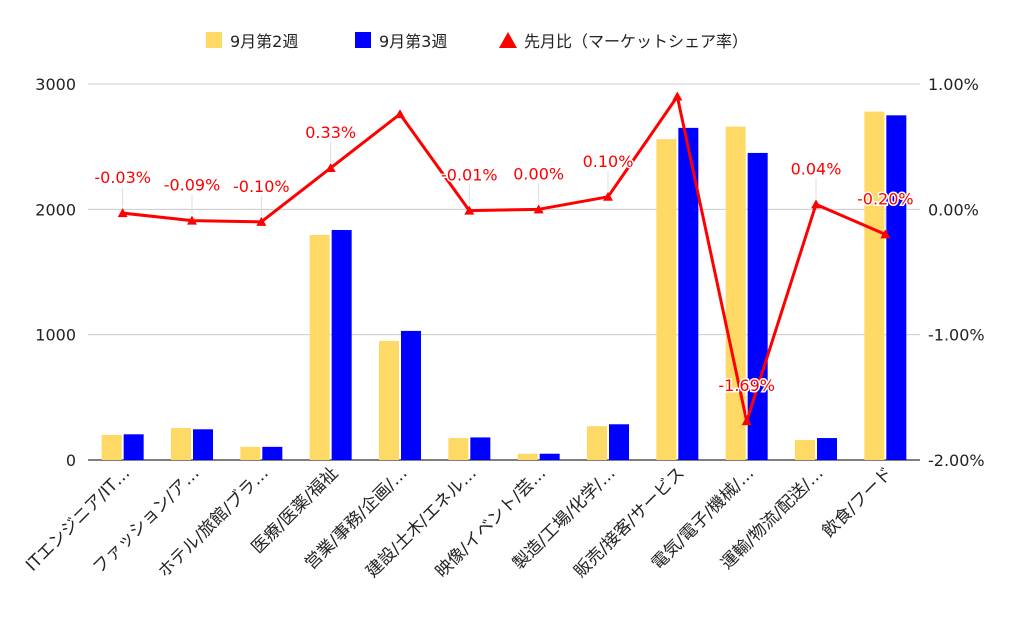  Describe the element at coordinates (261, 186) in the screenshot. I see `share-ratio-data-label: -0.10%` at that location.